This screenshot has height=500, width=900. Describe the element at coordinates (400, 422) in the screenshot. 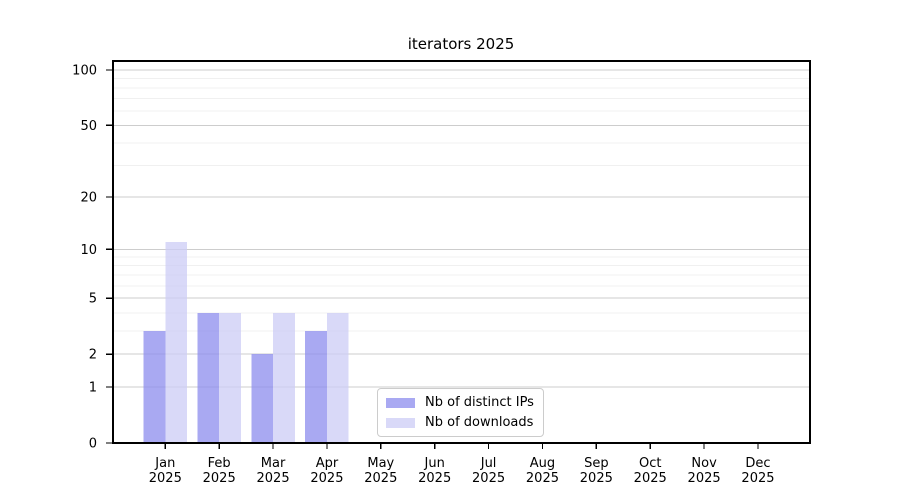

I see `legend-swatch-downloads-icon` at that location.